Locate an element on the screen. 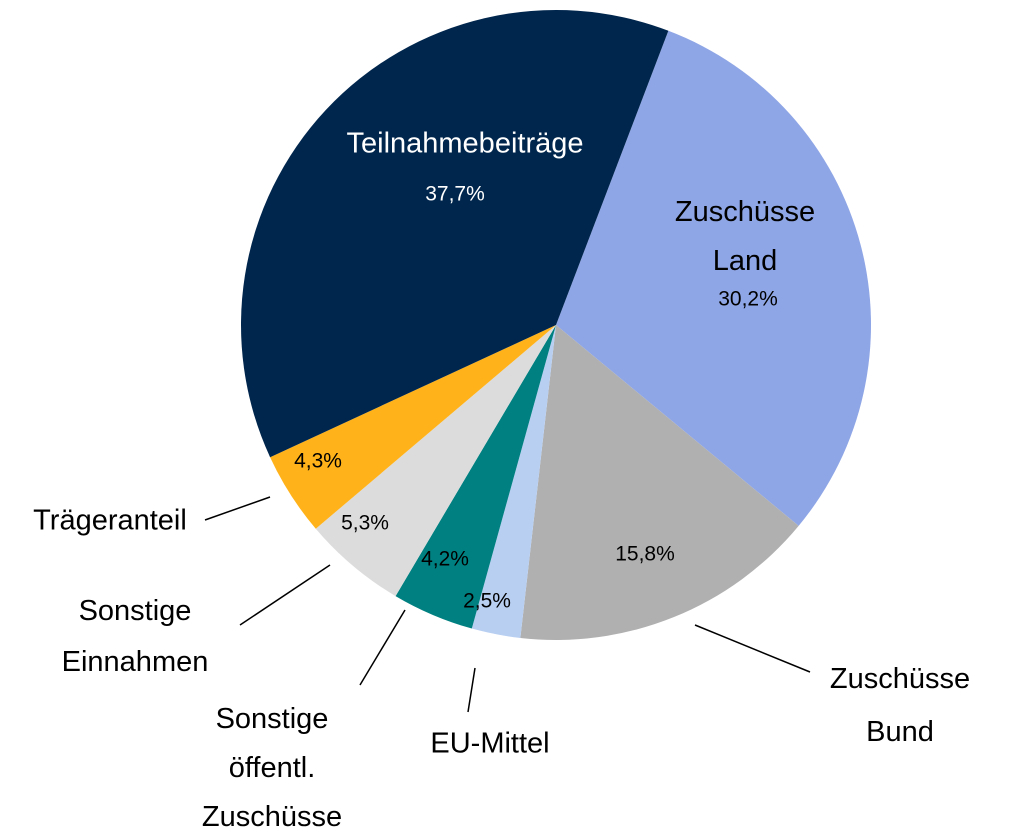 The width and height of the screenshot is (1014, 840). value-label: 5,3% is located at coordinates (365, 523).